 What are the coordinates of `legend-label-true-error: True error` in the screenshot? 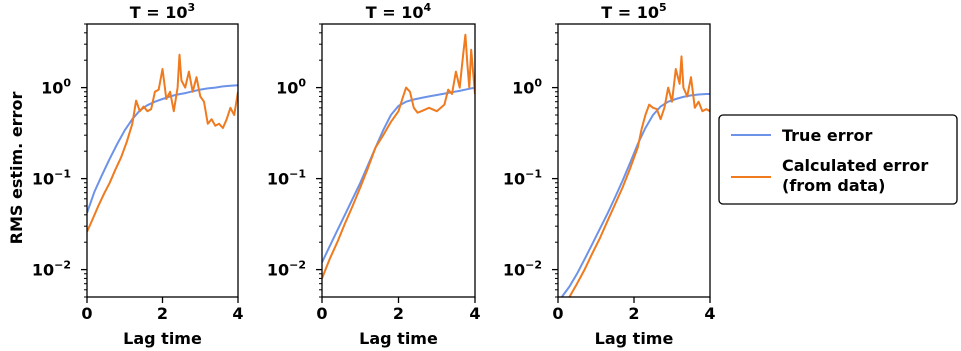 It's located at (827, 135).